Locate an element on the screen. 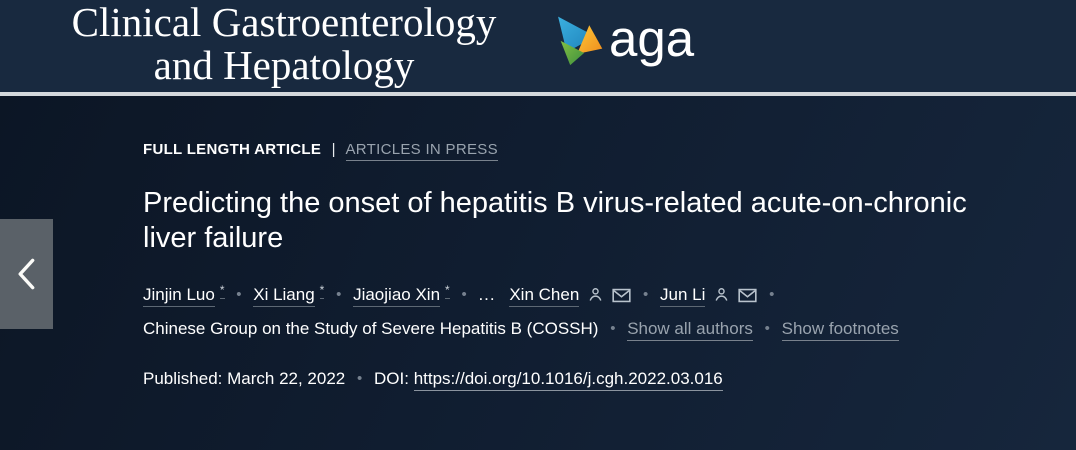  journal-title-link: Clinical Gastroenterology and Hepatology is located at coordinates (284, 44).